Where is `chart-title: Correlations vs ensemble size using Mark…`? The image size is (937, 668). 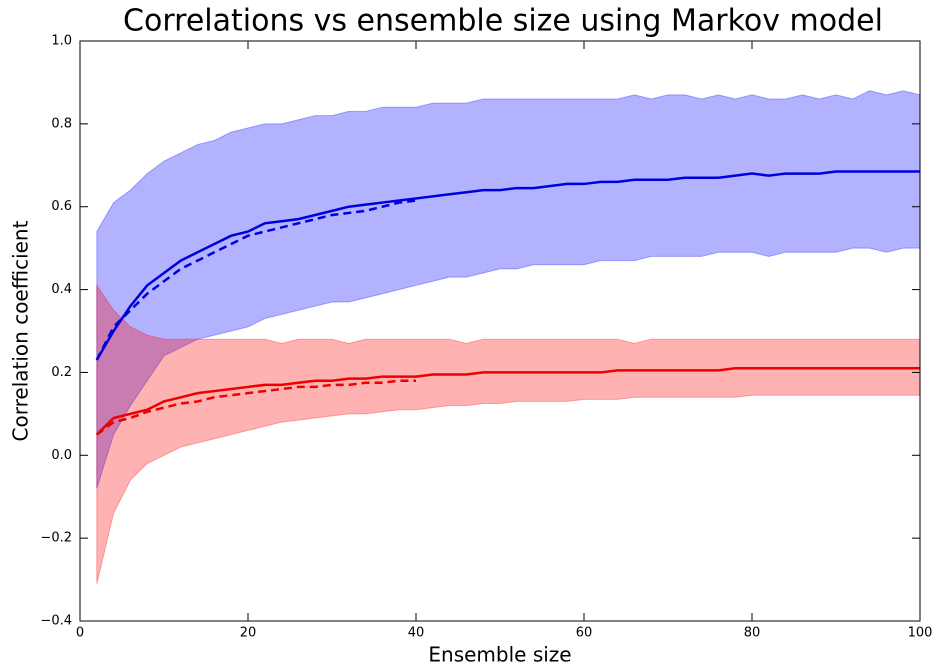 chart-title: Correlations vs ensemble size using Mark… is located at coordinates (503, 21).